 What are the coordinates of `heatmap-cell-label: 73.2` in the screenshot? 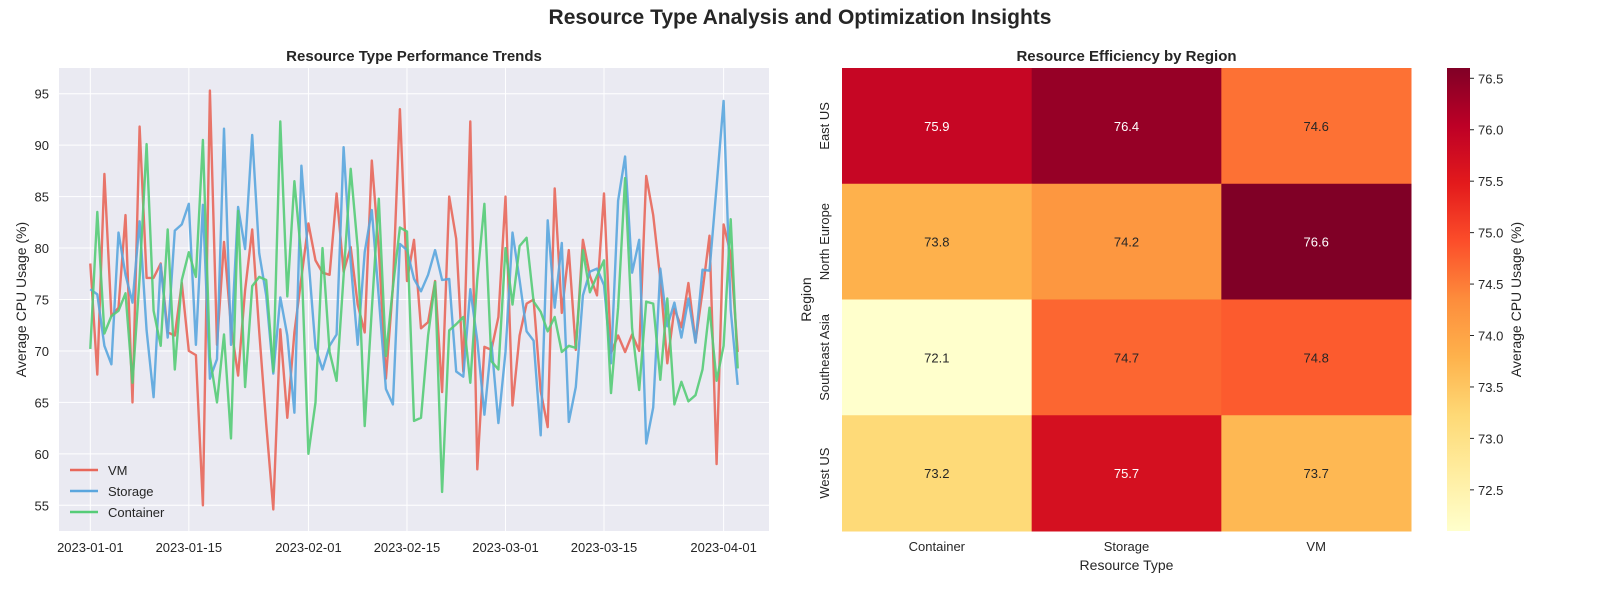 It's located at (936, 473).